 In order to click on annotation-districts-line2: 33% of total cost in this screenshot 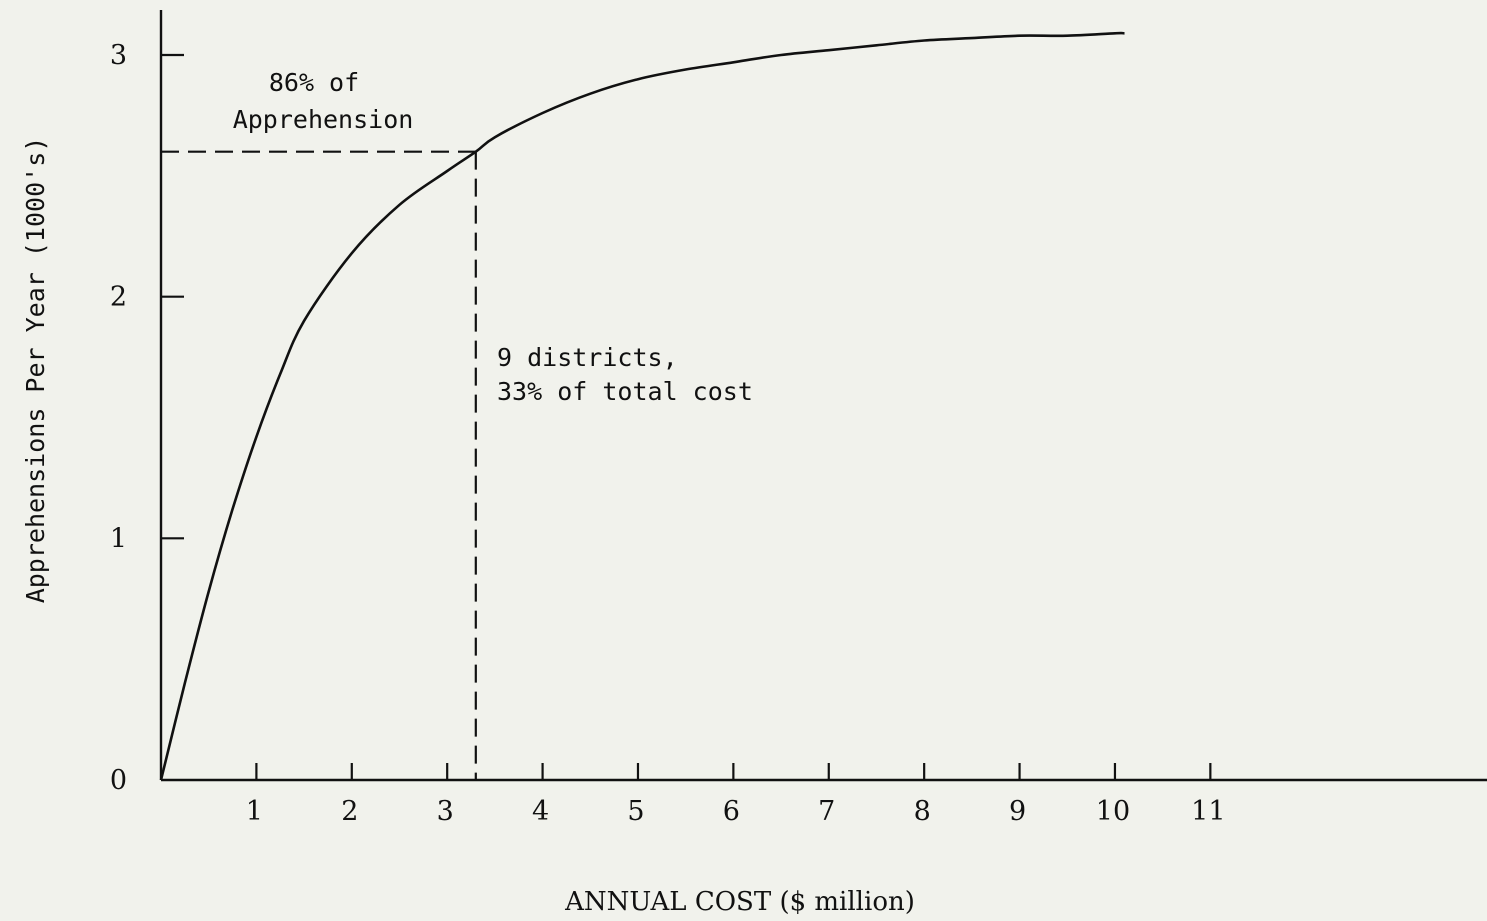, I will do `click(625, 391)`.